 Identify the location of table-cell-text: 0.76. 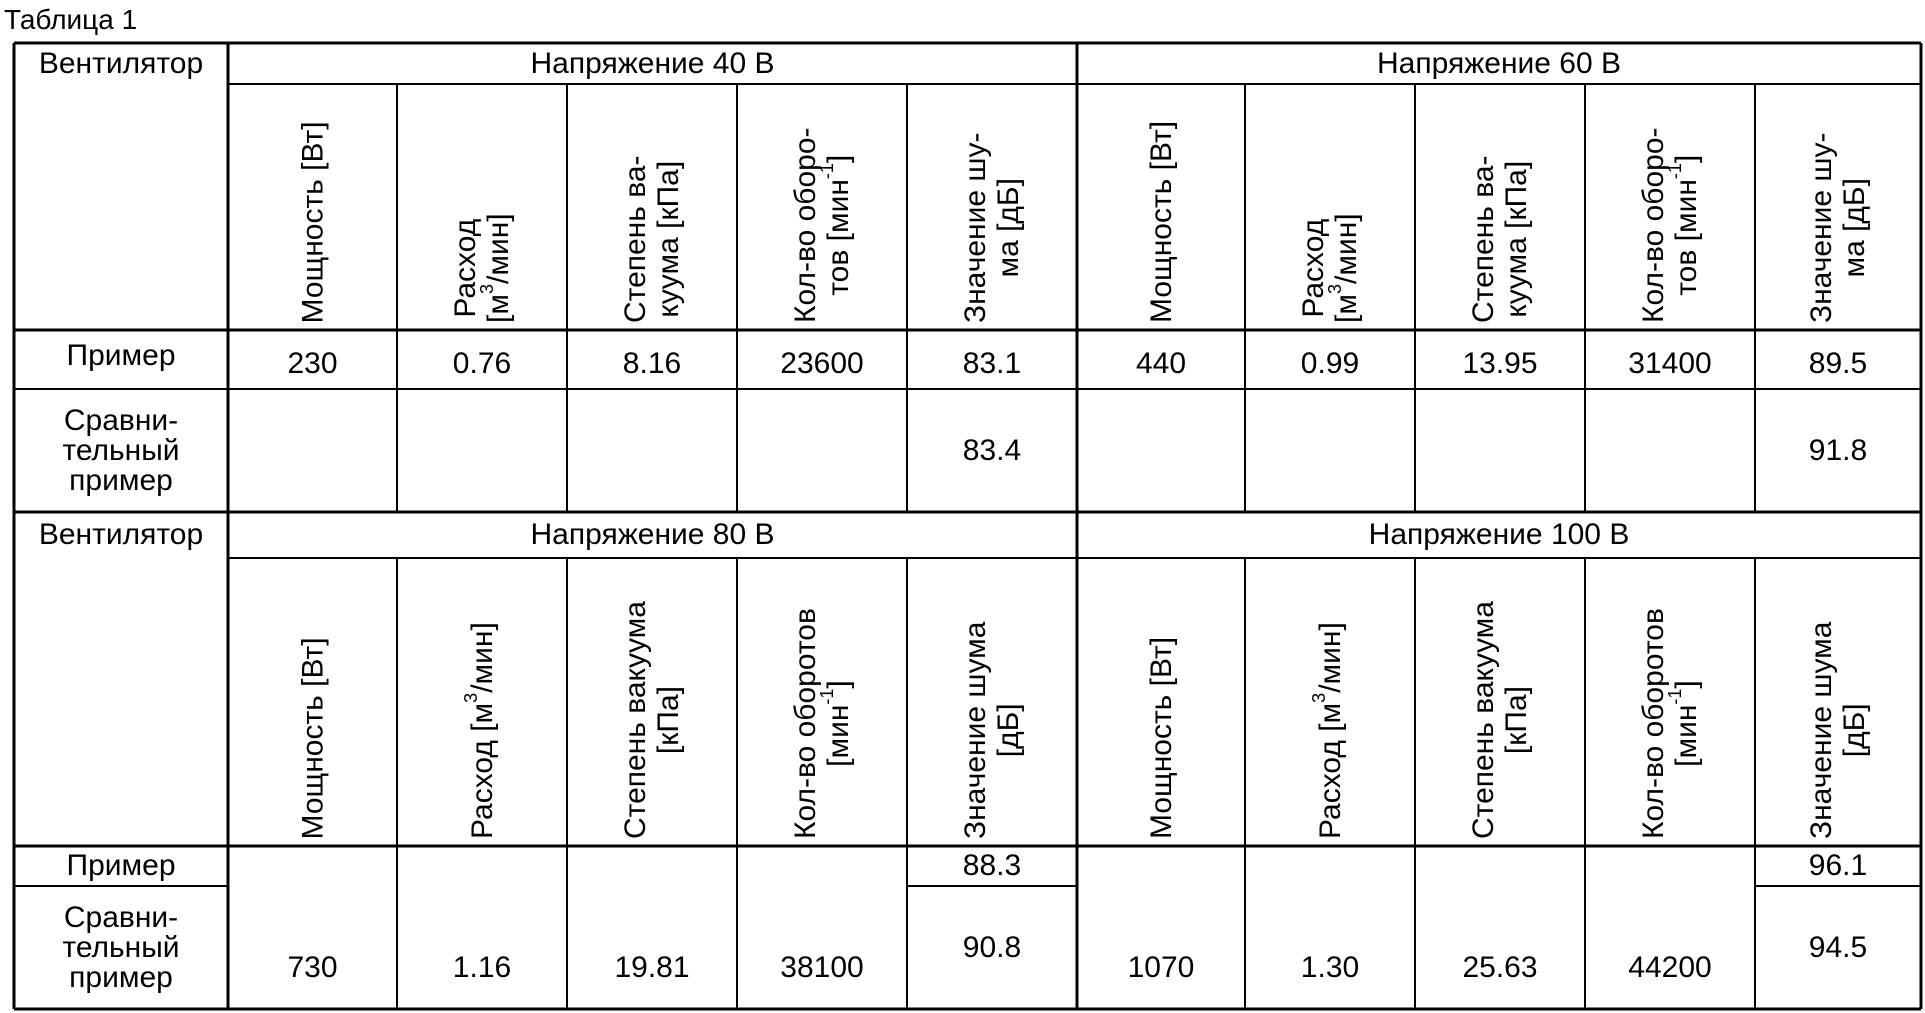
(482, 364).